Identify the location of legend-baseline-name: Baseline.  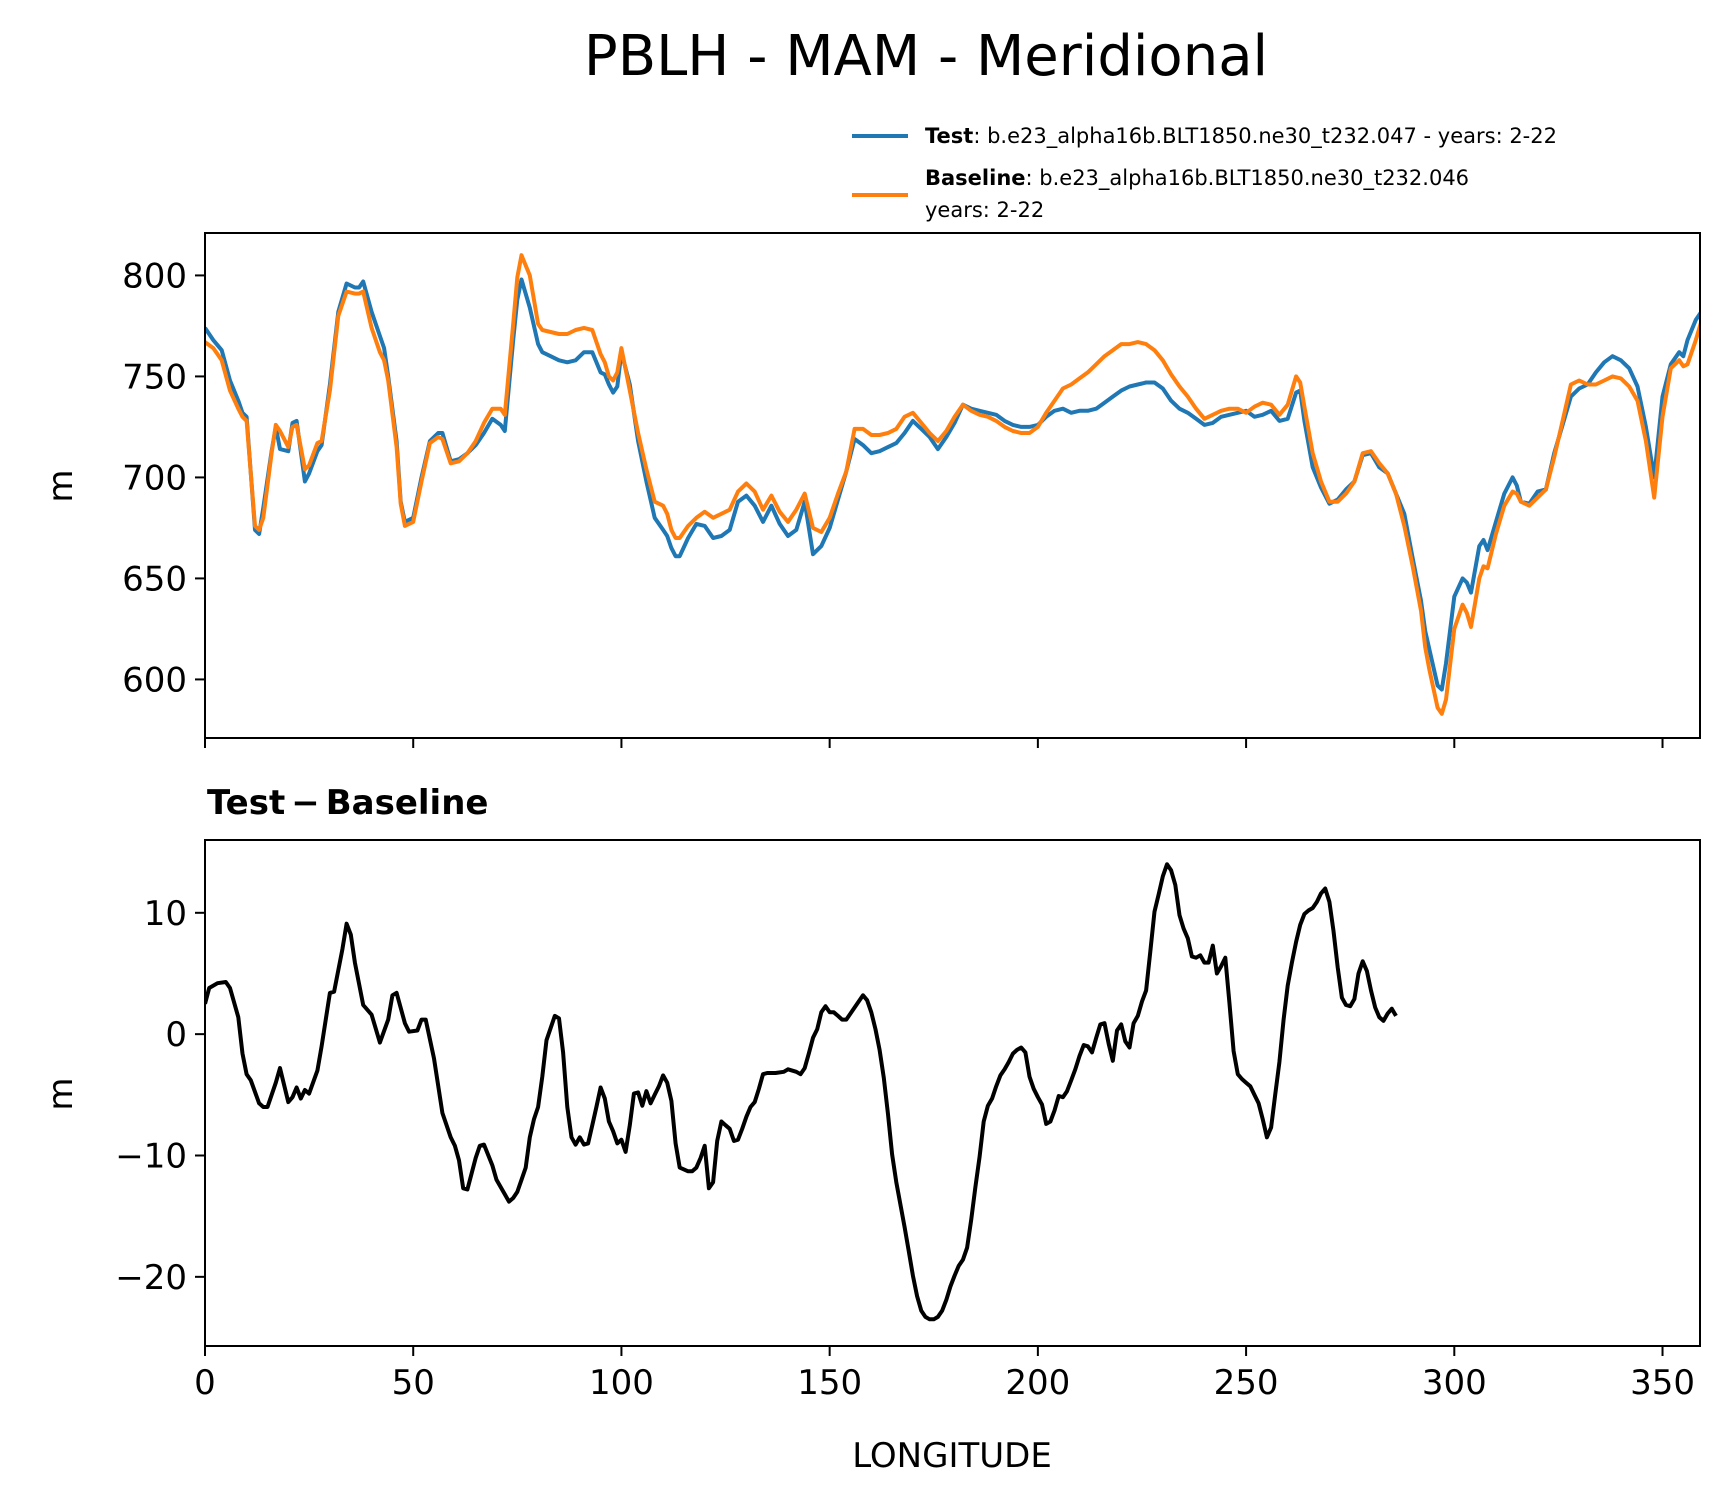
(975, 178).